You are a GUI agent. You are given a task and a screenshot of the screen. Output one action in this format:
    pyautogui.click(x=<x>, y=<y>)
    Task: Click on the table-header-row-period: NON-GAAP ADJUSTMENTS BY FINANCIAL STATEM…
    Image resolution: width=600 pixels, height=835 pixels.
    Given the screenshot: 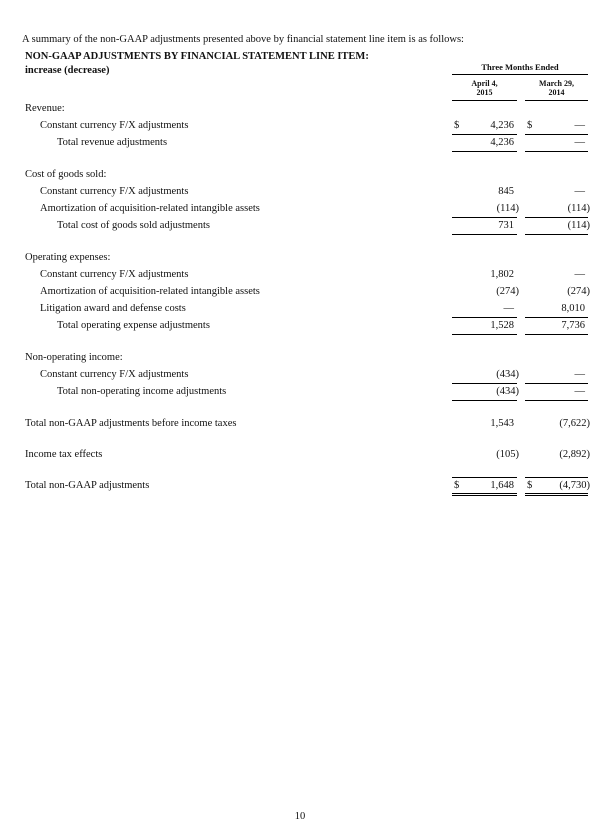 What is the action you would take?
    pyautogui.click(x=307, y=63)
    